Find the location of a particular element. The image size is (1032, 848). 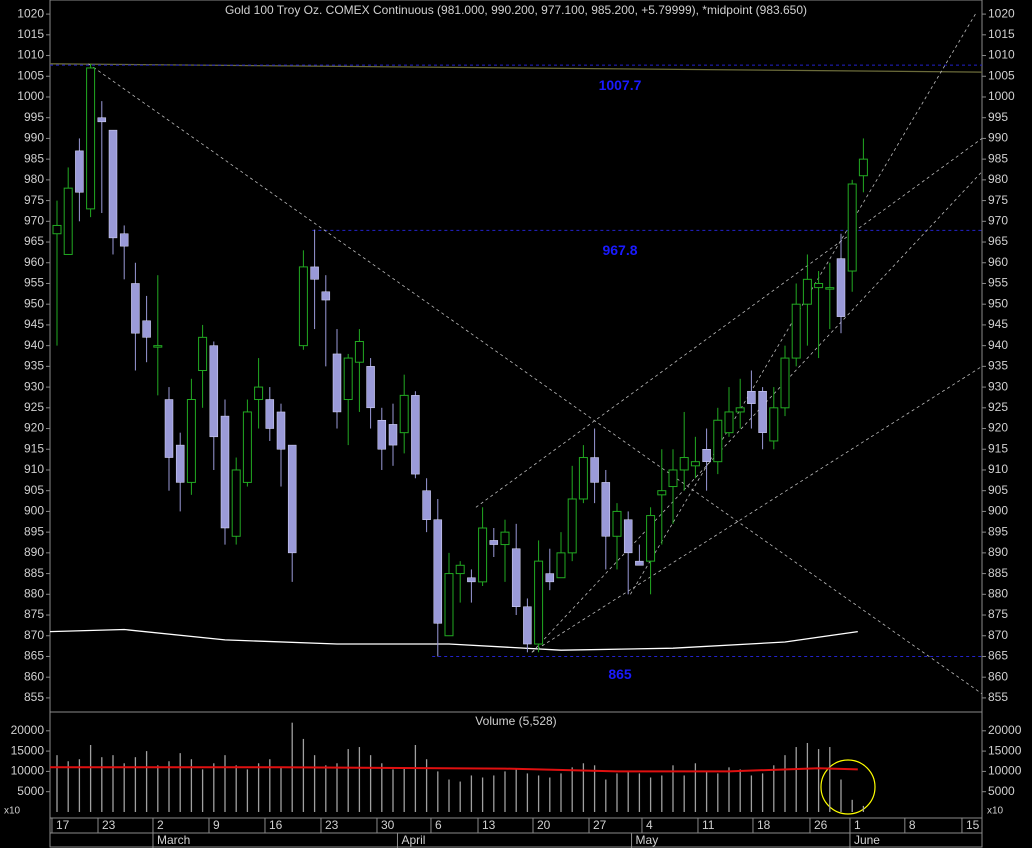

x-tick-label: 11 is located at coordinates (708, 825).